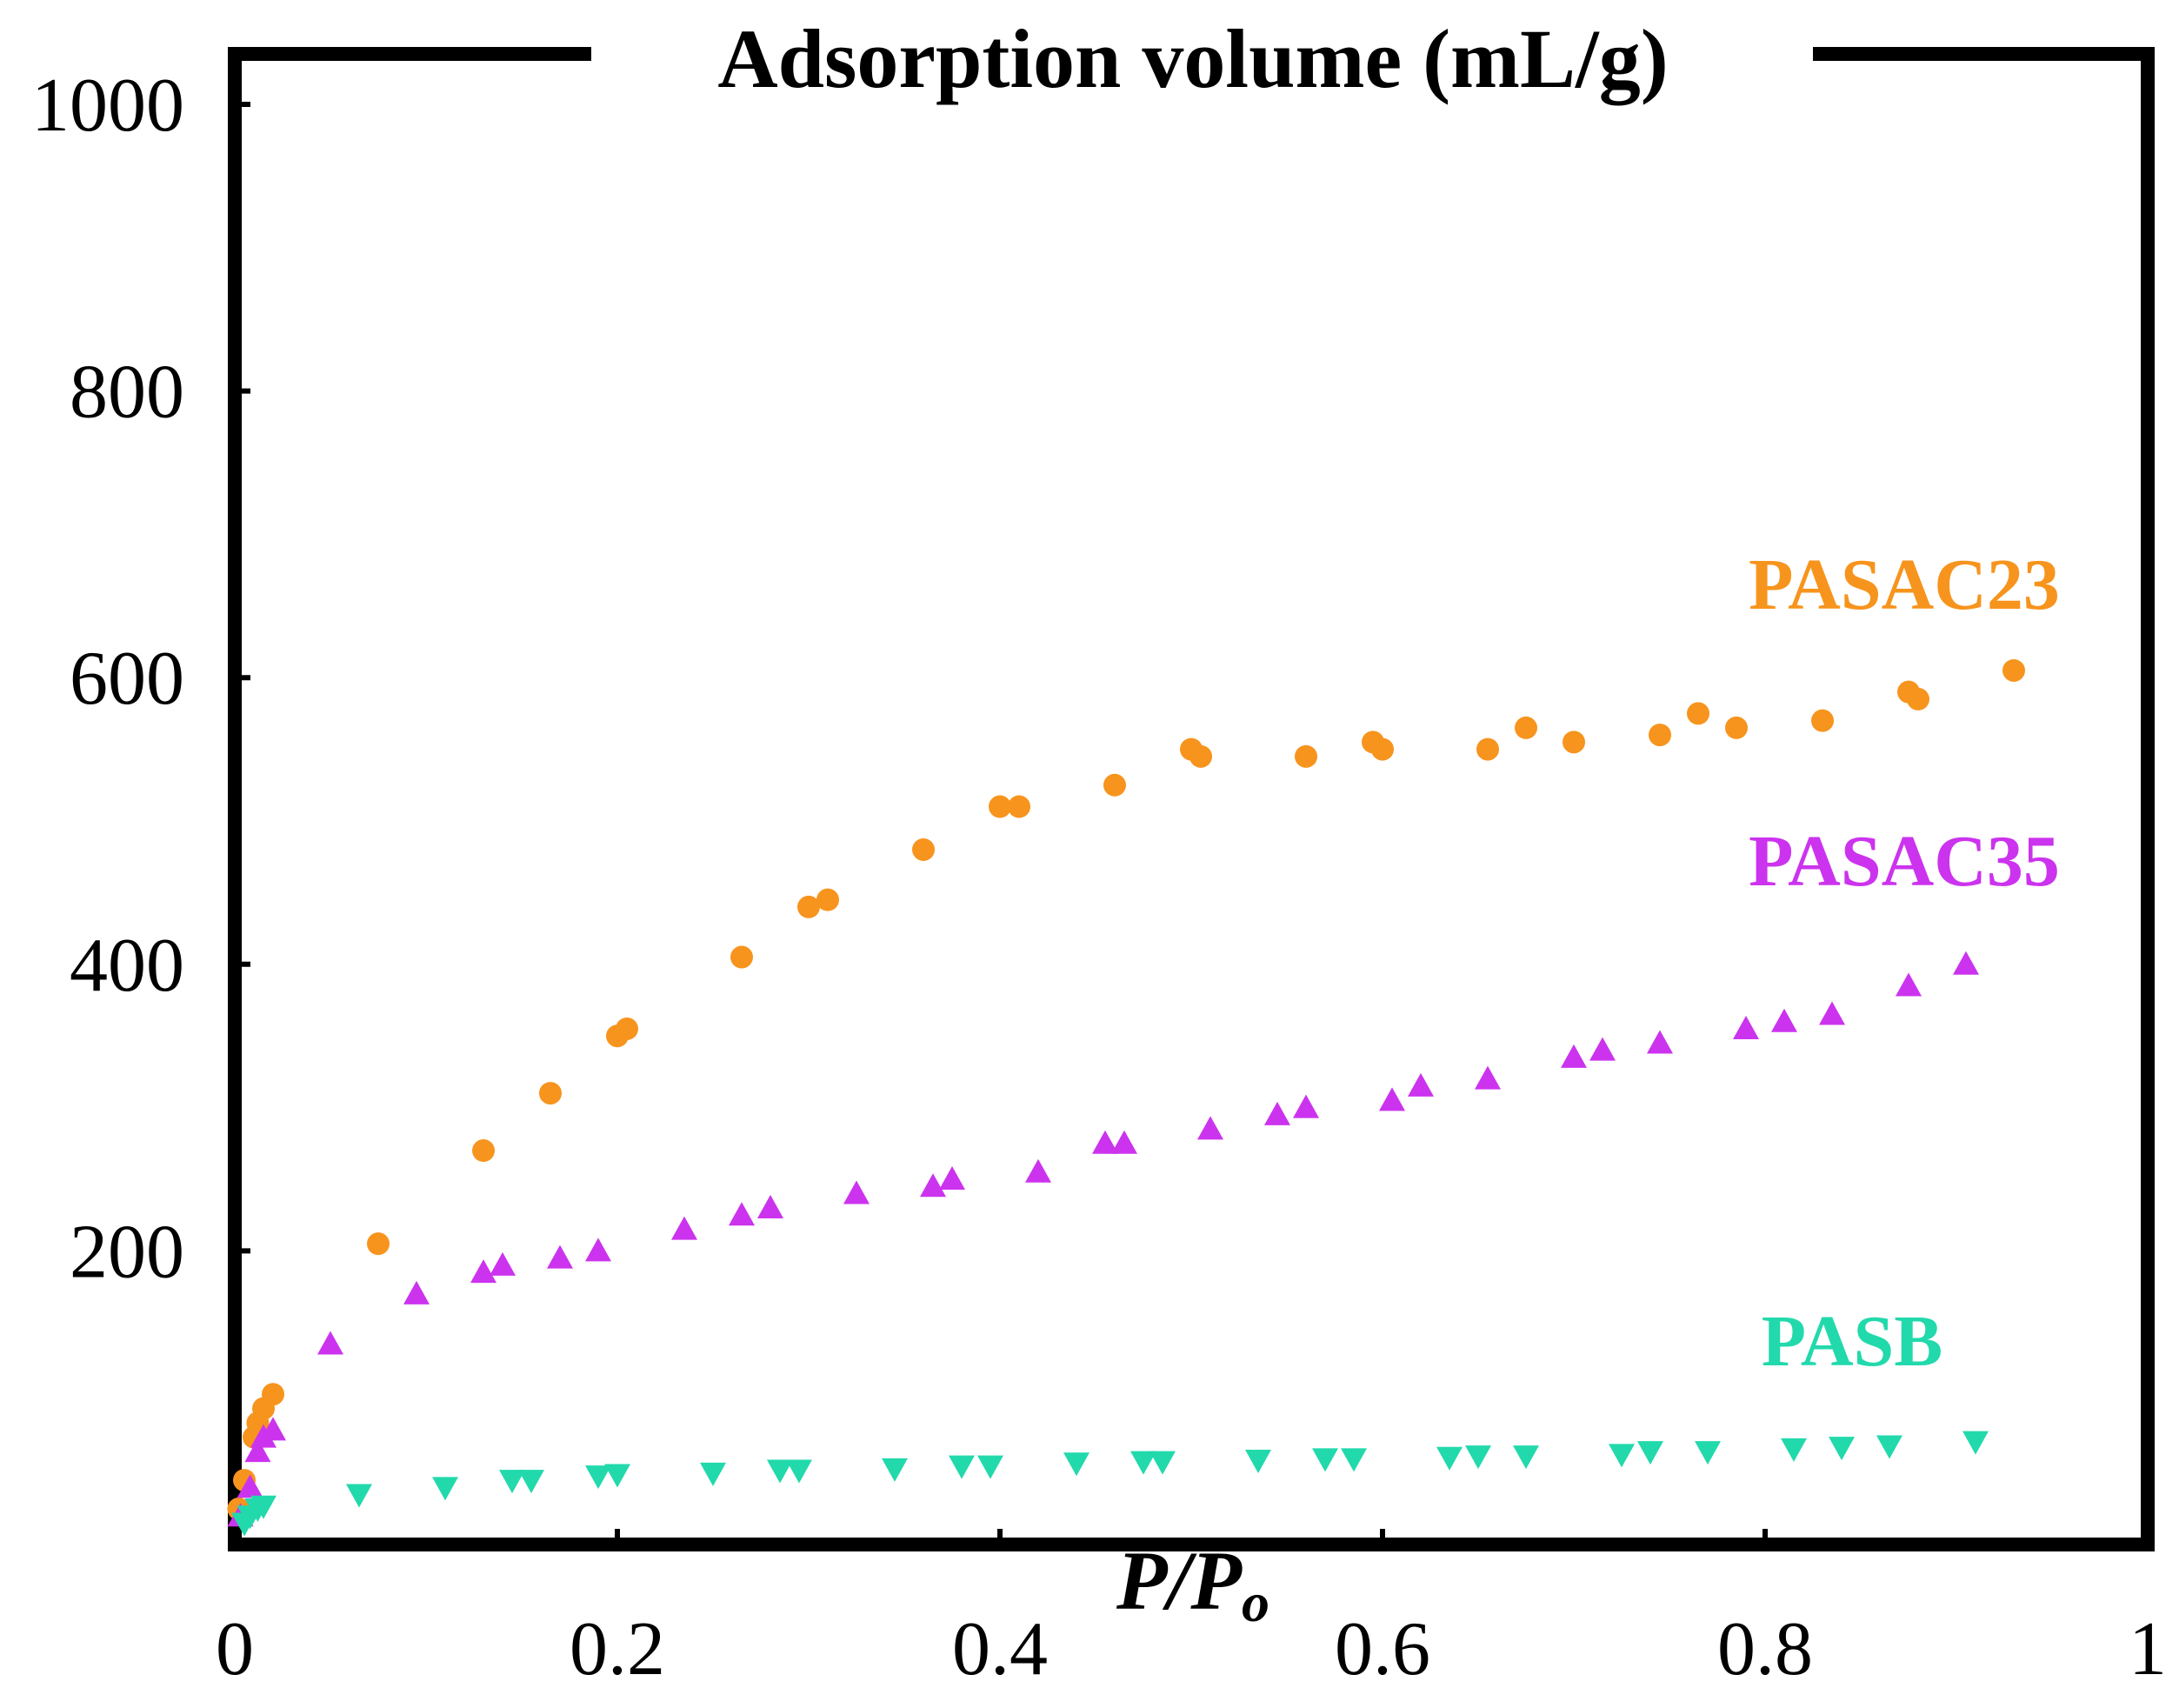  What do you see at coordinates (127, 1252) in the screenshot?
I see `y-tick-label: 200` at bounding box center [127, 1252].